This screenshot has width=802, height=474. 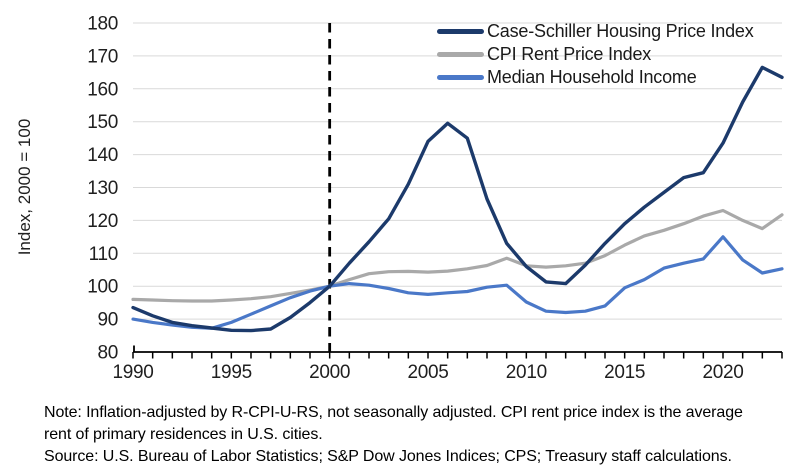 I want to click on y-tick-label: 90, so click(x=107, y=320).